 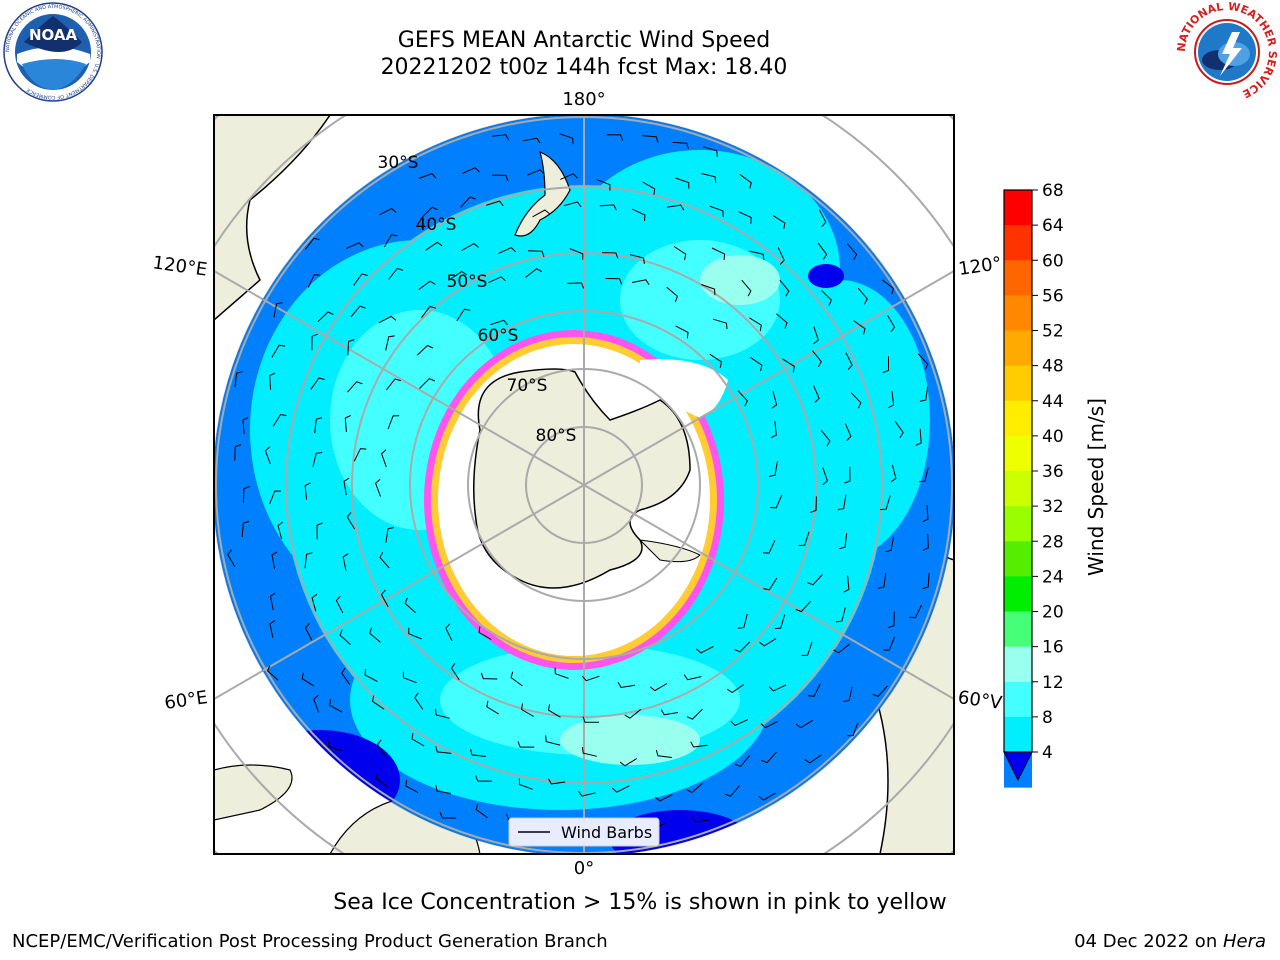 What do you see at coordinates (542, 193) in the screenshot?
I see `new-zealand-land` at bounding box center [542, 193].